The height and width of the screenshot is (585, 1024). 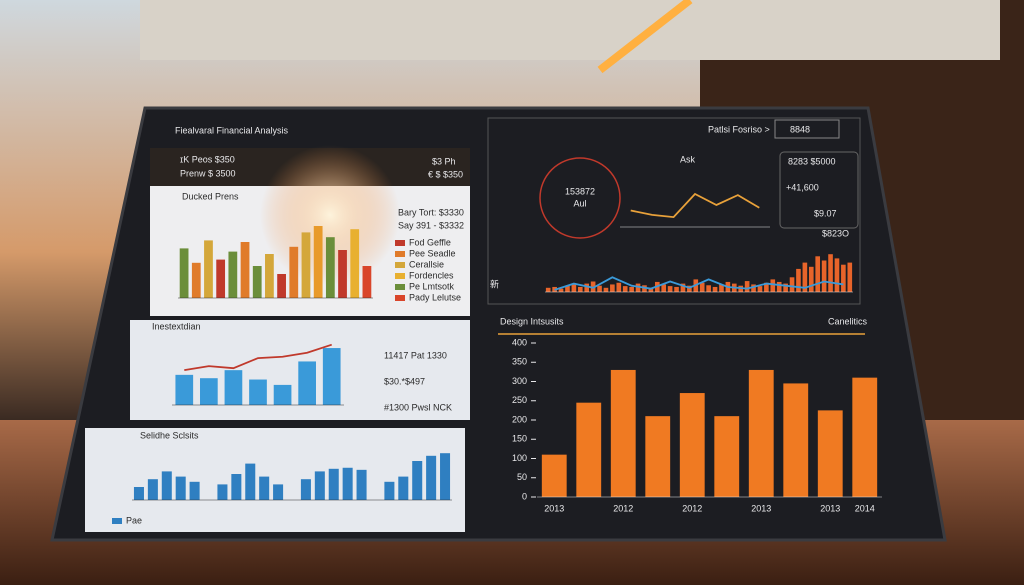 I want to click on y-tick-label: 250, so click(x=519, y=400).